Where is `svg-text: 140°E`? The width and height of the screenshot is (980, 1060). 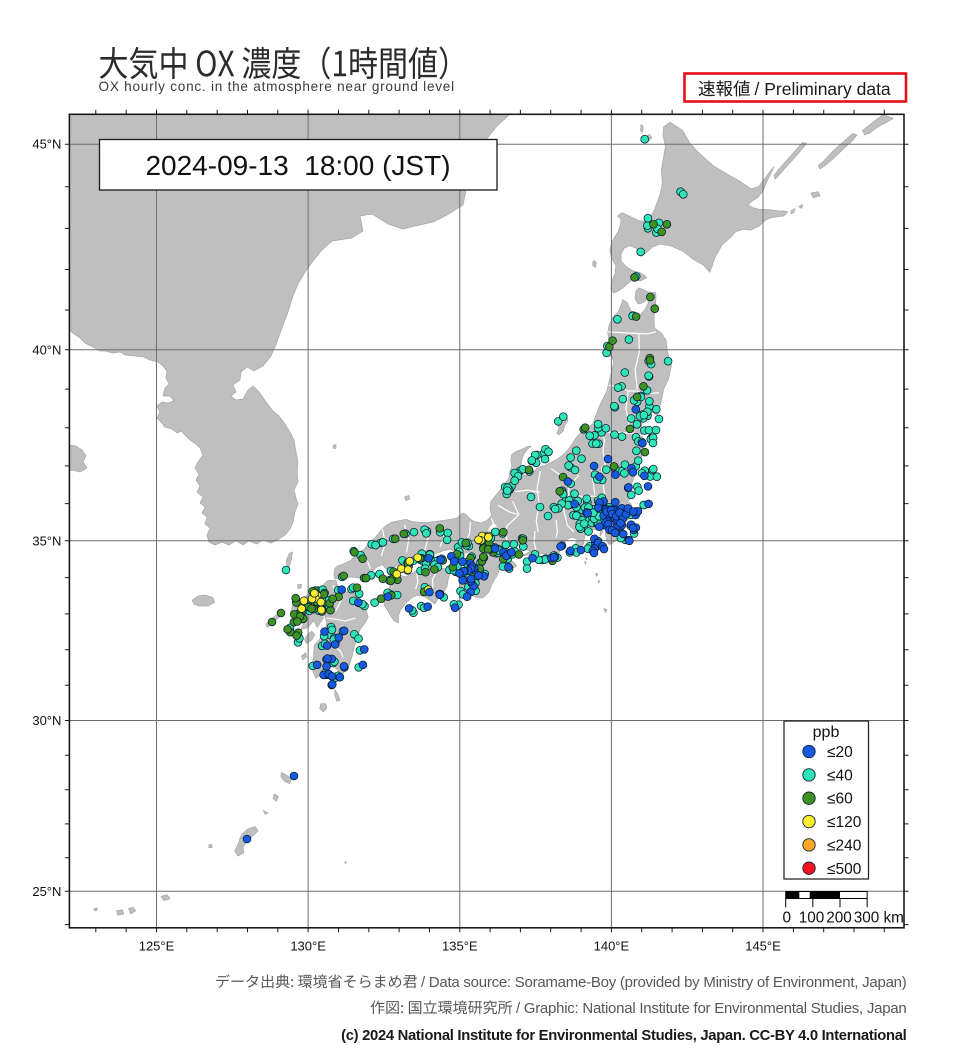
svg-text: 140°E is located at coordinates (612, 946).